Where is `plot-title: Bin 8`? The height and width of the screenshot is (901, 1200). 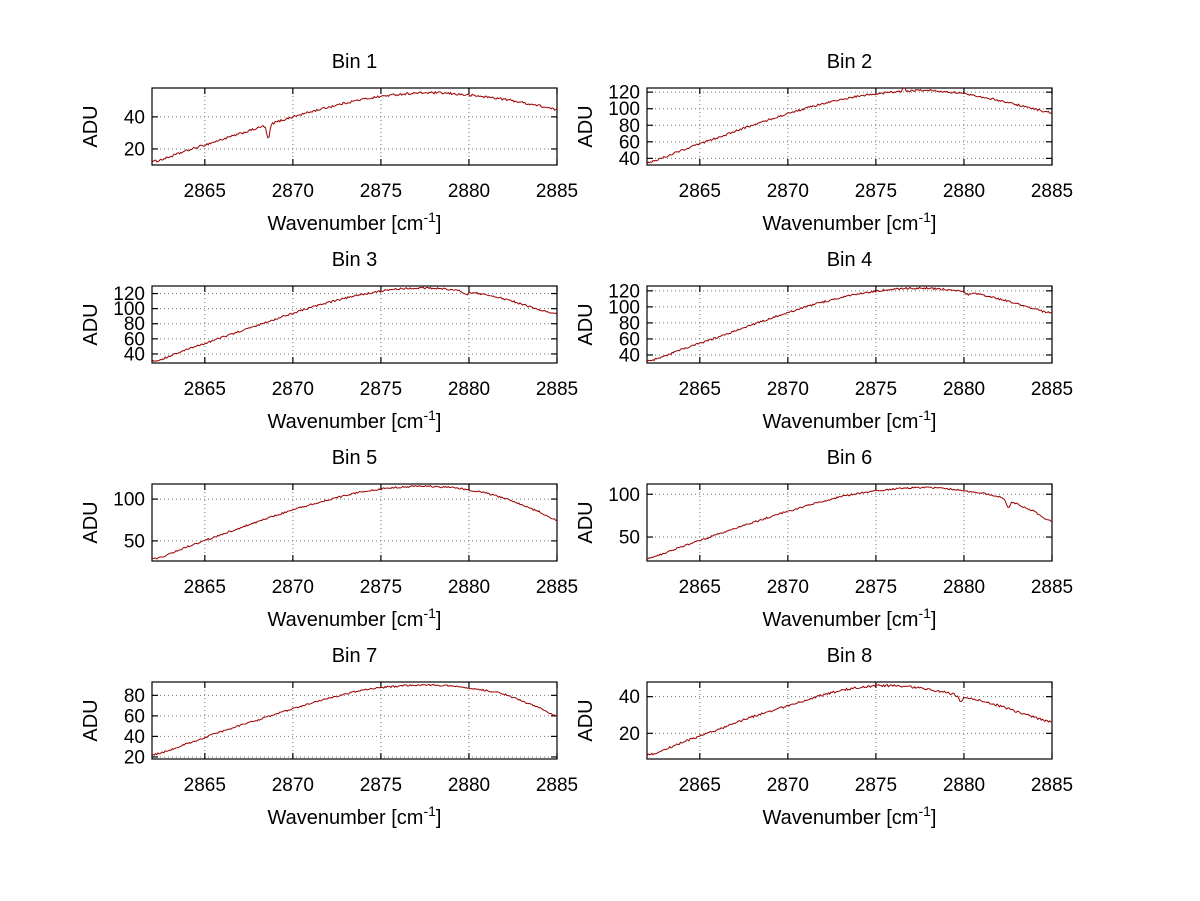 plot-title: Bin 8 is located at coordinates (850, 656).